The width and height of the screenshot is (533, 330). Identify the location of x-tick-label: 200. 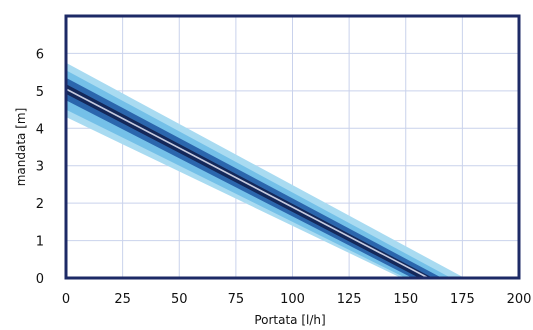
(519, 299).